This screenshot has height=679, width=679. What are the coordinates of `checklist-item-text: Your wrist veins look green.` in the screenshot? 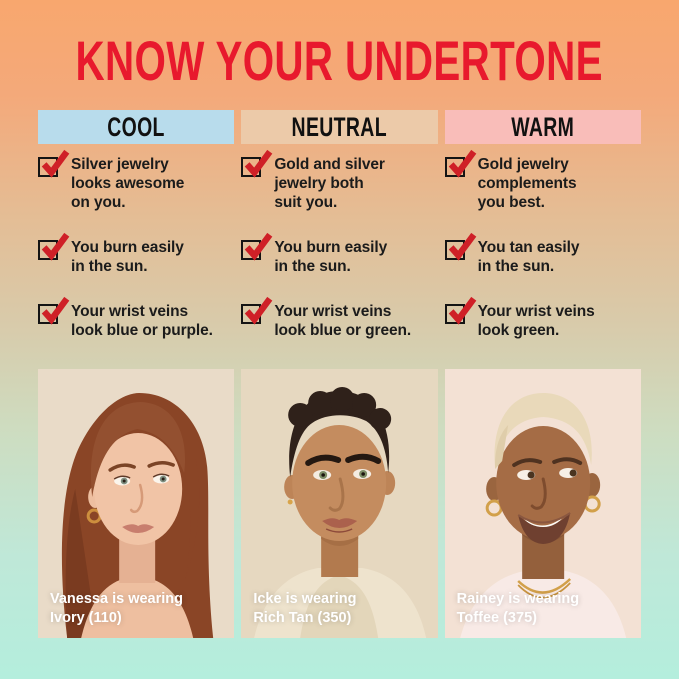 It's located at (536, 321).